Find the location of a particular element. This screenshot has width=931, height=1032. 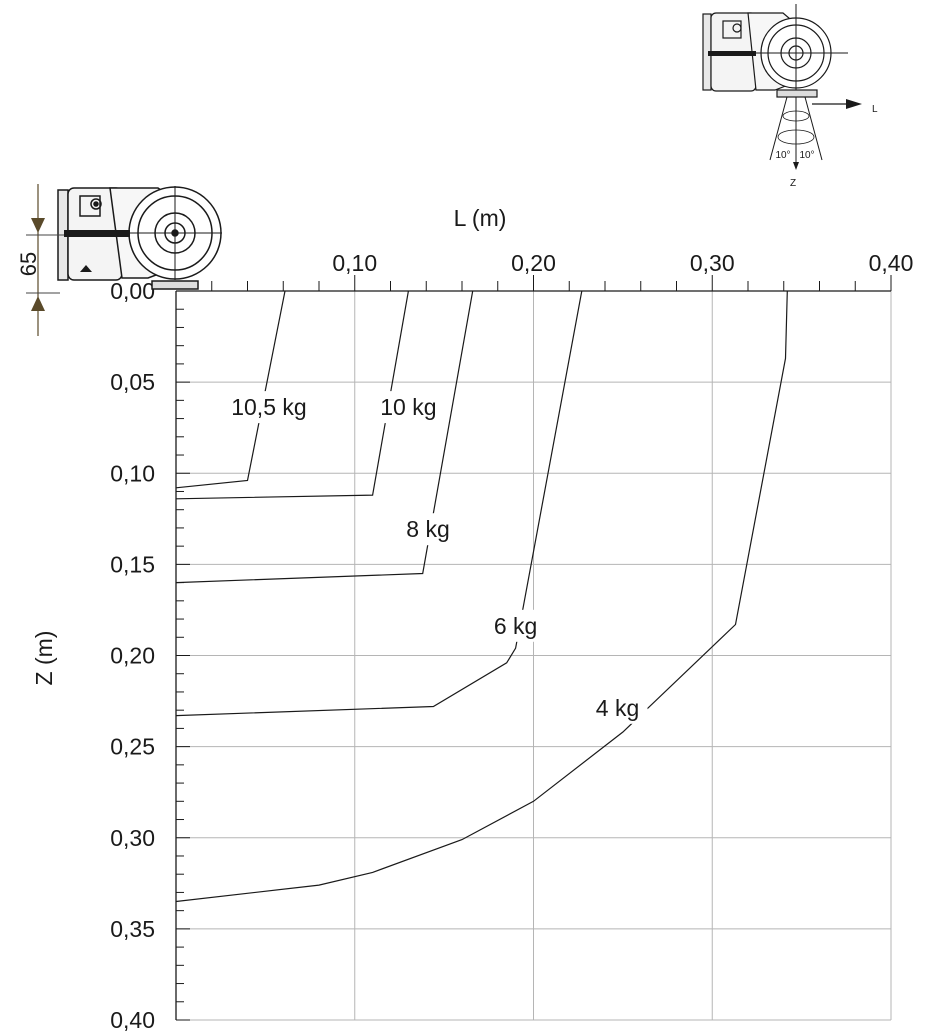

height-dimension is located at coordinates (45, 260).